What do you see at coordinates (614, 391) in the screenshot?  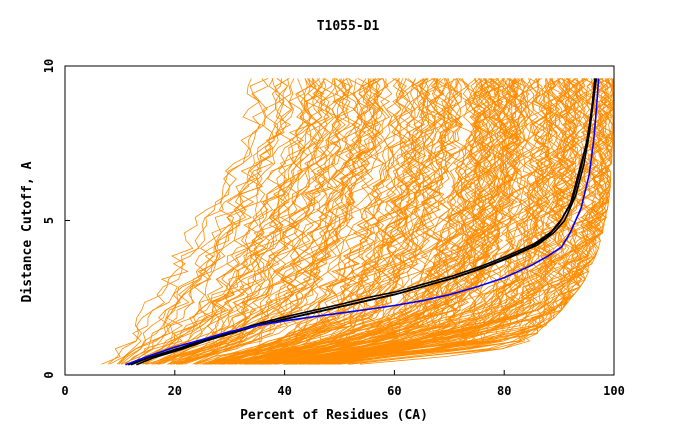 I see `x-tick-label: 100` at bounding box center [614, 391].